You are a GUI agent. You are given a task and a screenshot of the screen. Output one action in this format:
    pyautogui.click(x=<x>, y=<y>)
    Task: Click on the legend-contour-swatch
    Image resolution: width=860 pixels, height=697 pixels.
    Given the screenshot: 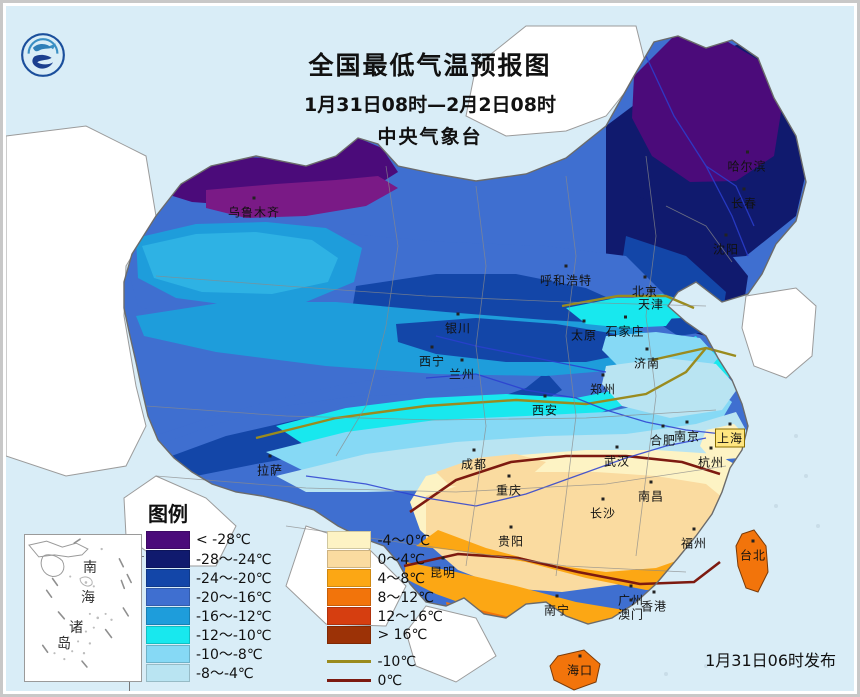 What is the action you would take?
    pyautogui.click(x=349, y=680)
    